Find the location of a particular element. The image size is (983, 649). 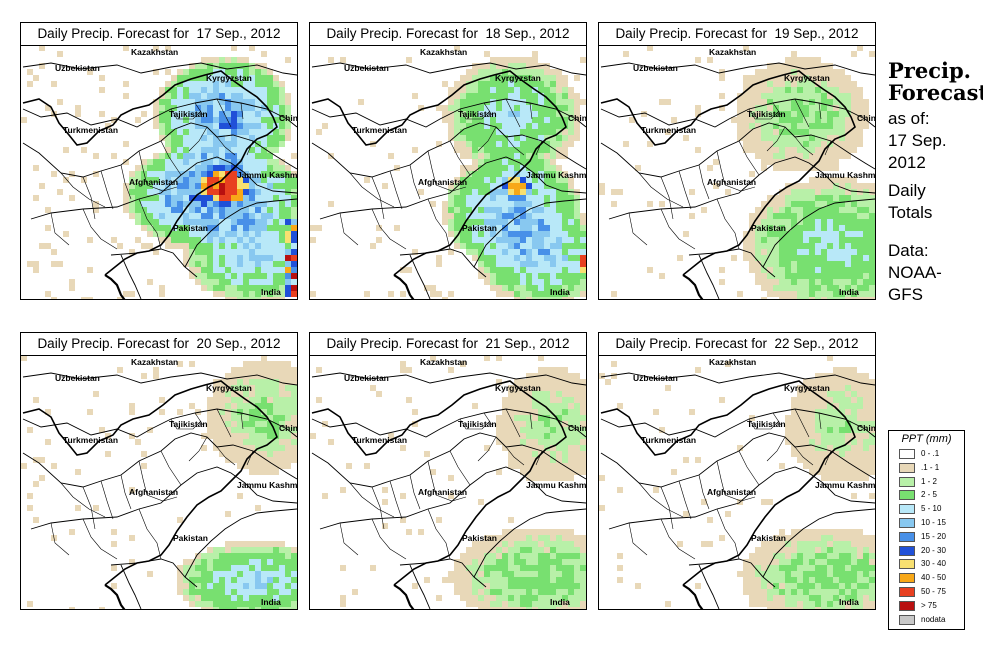

panel-title: Daily Precip. Forecast for 17 Sep., 2012 is located at coordinates (159, 34).